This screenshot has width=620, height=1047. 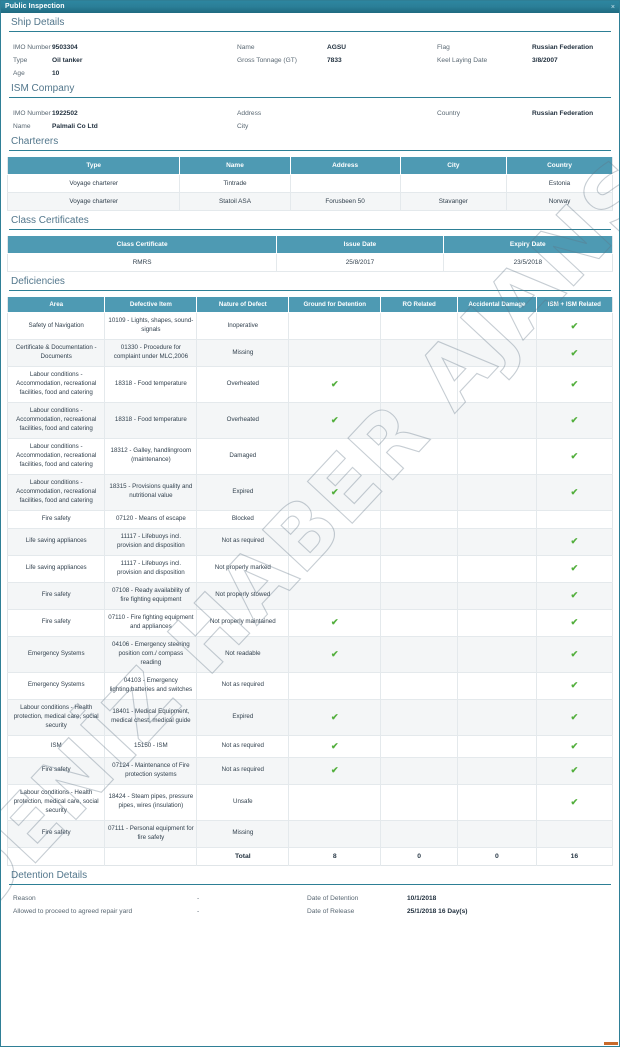 What do you see at coordinates (574, 519) in the screenshot?
I see `cell-ism-related` at bounding box center [574, 519].